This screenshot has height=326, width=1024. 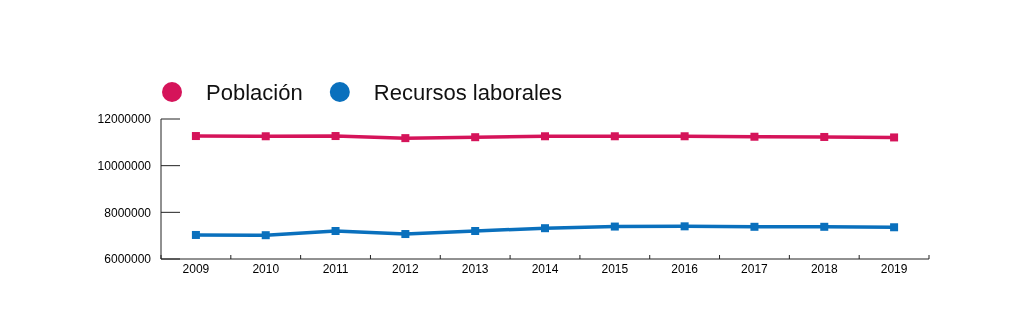 What do you see at coordinates (196, 269) in the screenshot?
I see `x-tick-label: 2009` at bounding box center [196, 269].